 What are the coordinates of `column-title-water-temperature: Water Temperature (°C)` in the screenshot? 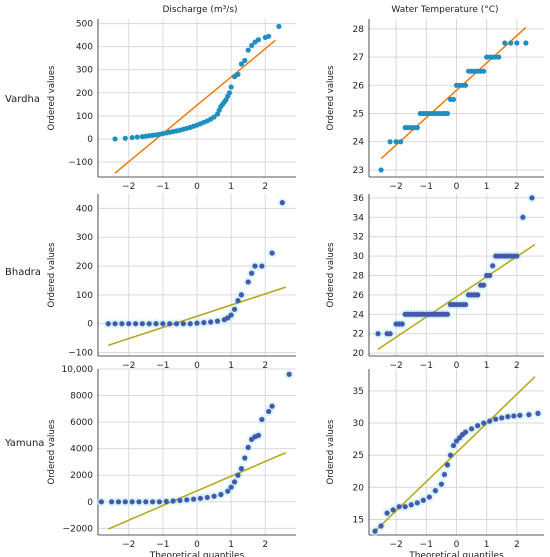 It's located at (444, 10).